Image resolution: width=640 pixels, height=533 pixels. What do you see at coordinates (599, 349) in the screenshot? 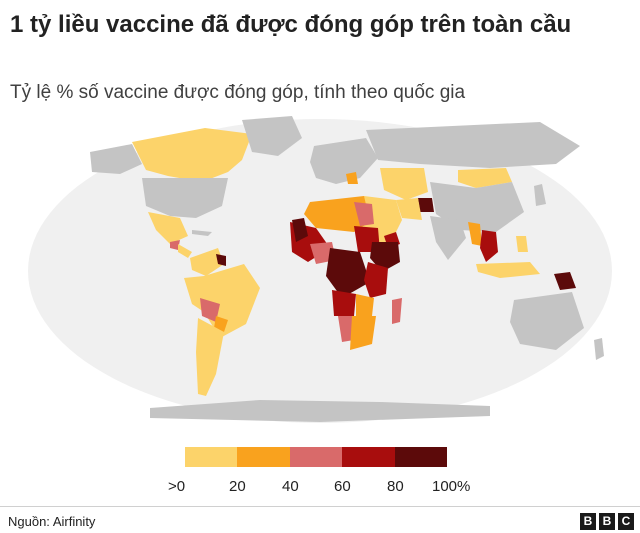
I see `region-new-zealand` at bounding box center [599, 349].